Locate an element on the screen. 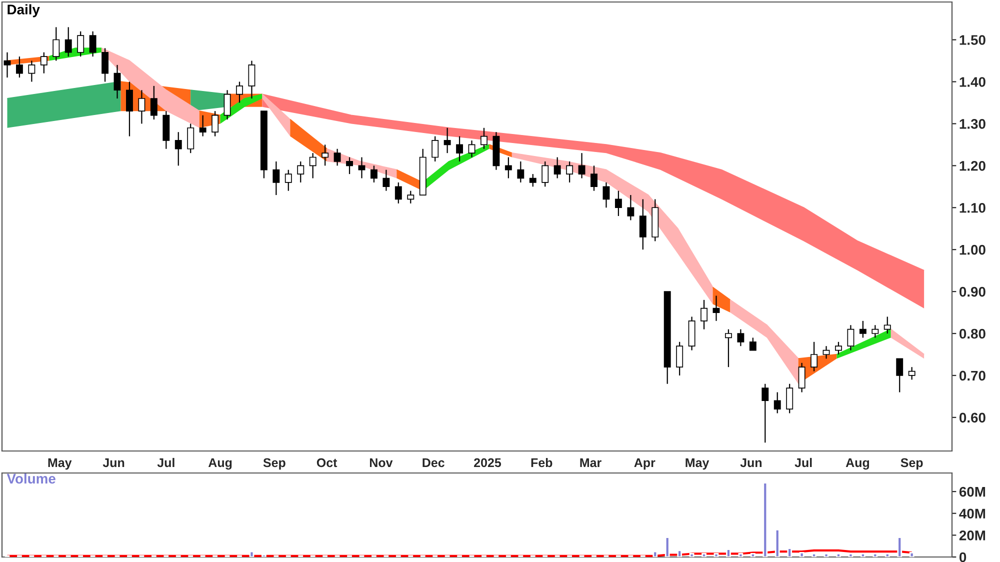 This screenshot has width=1000, height=562. y-tick-label: 1.40 is located at coordinates (973, 82).